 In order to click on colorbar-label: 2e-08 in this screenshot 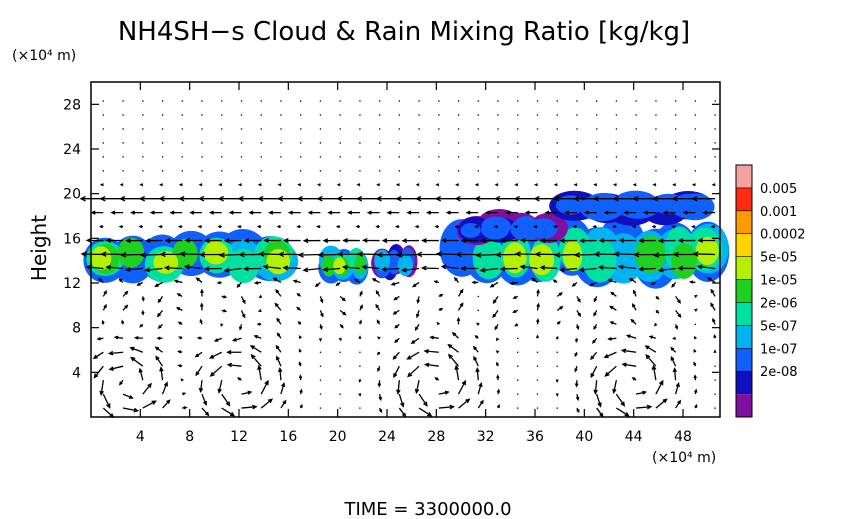, I will do `click(779, 372)`.